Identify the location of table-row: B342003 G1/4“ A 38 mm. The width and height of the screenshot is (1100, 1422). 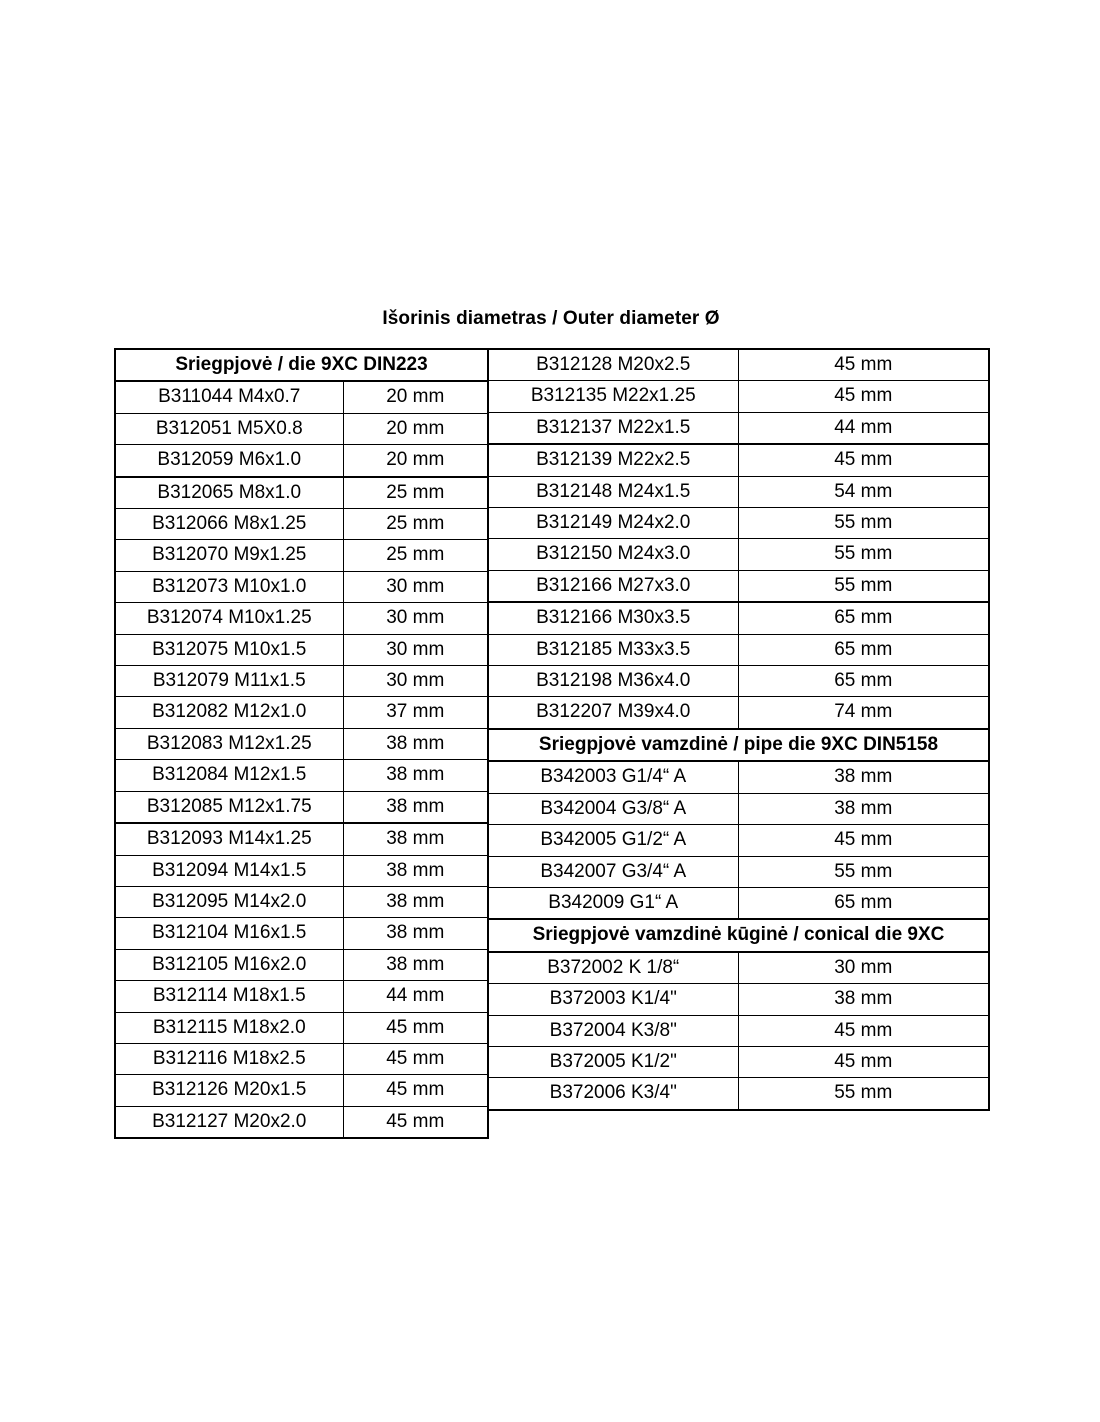
(738, 777).